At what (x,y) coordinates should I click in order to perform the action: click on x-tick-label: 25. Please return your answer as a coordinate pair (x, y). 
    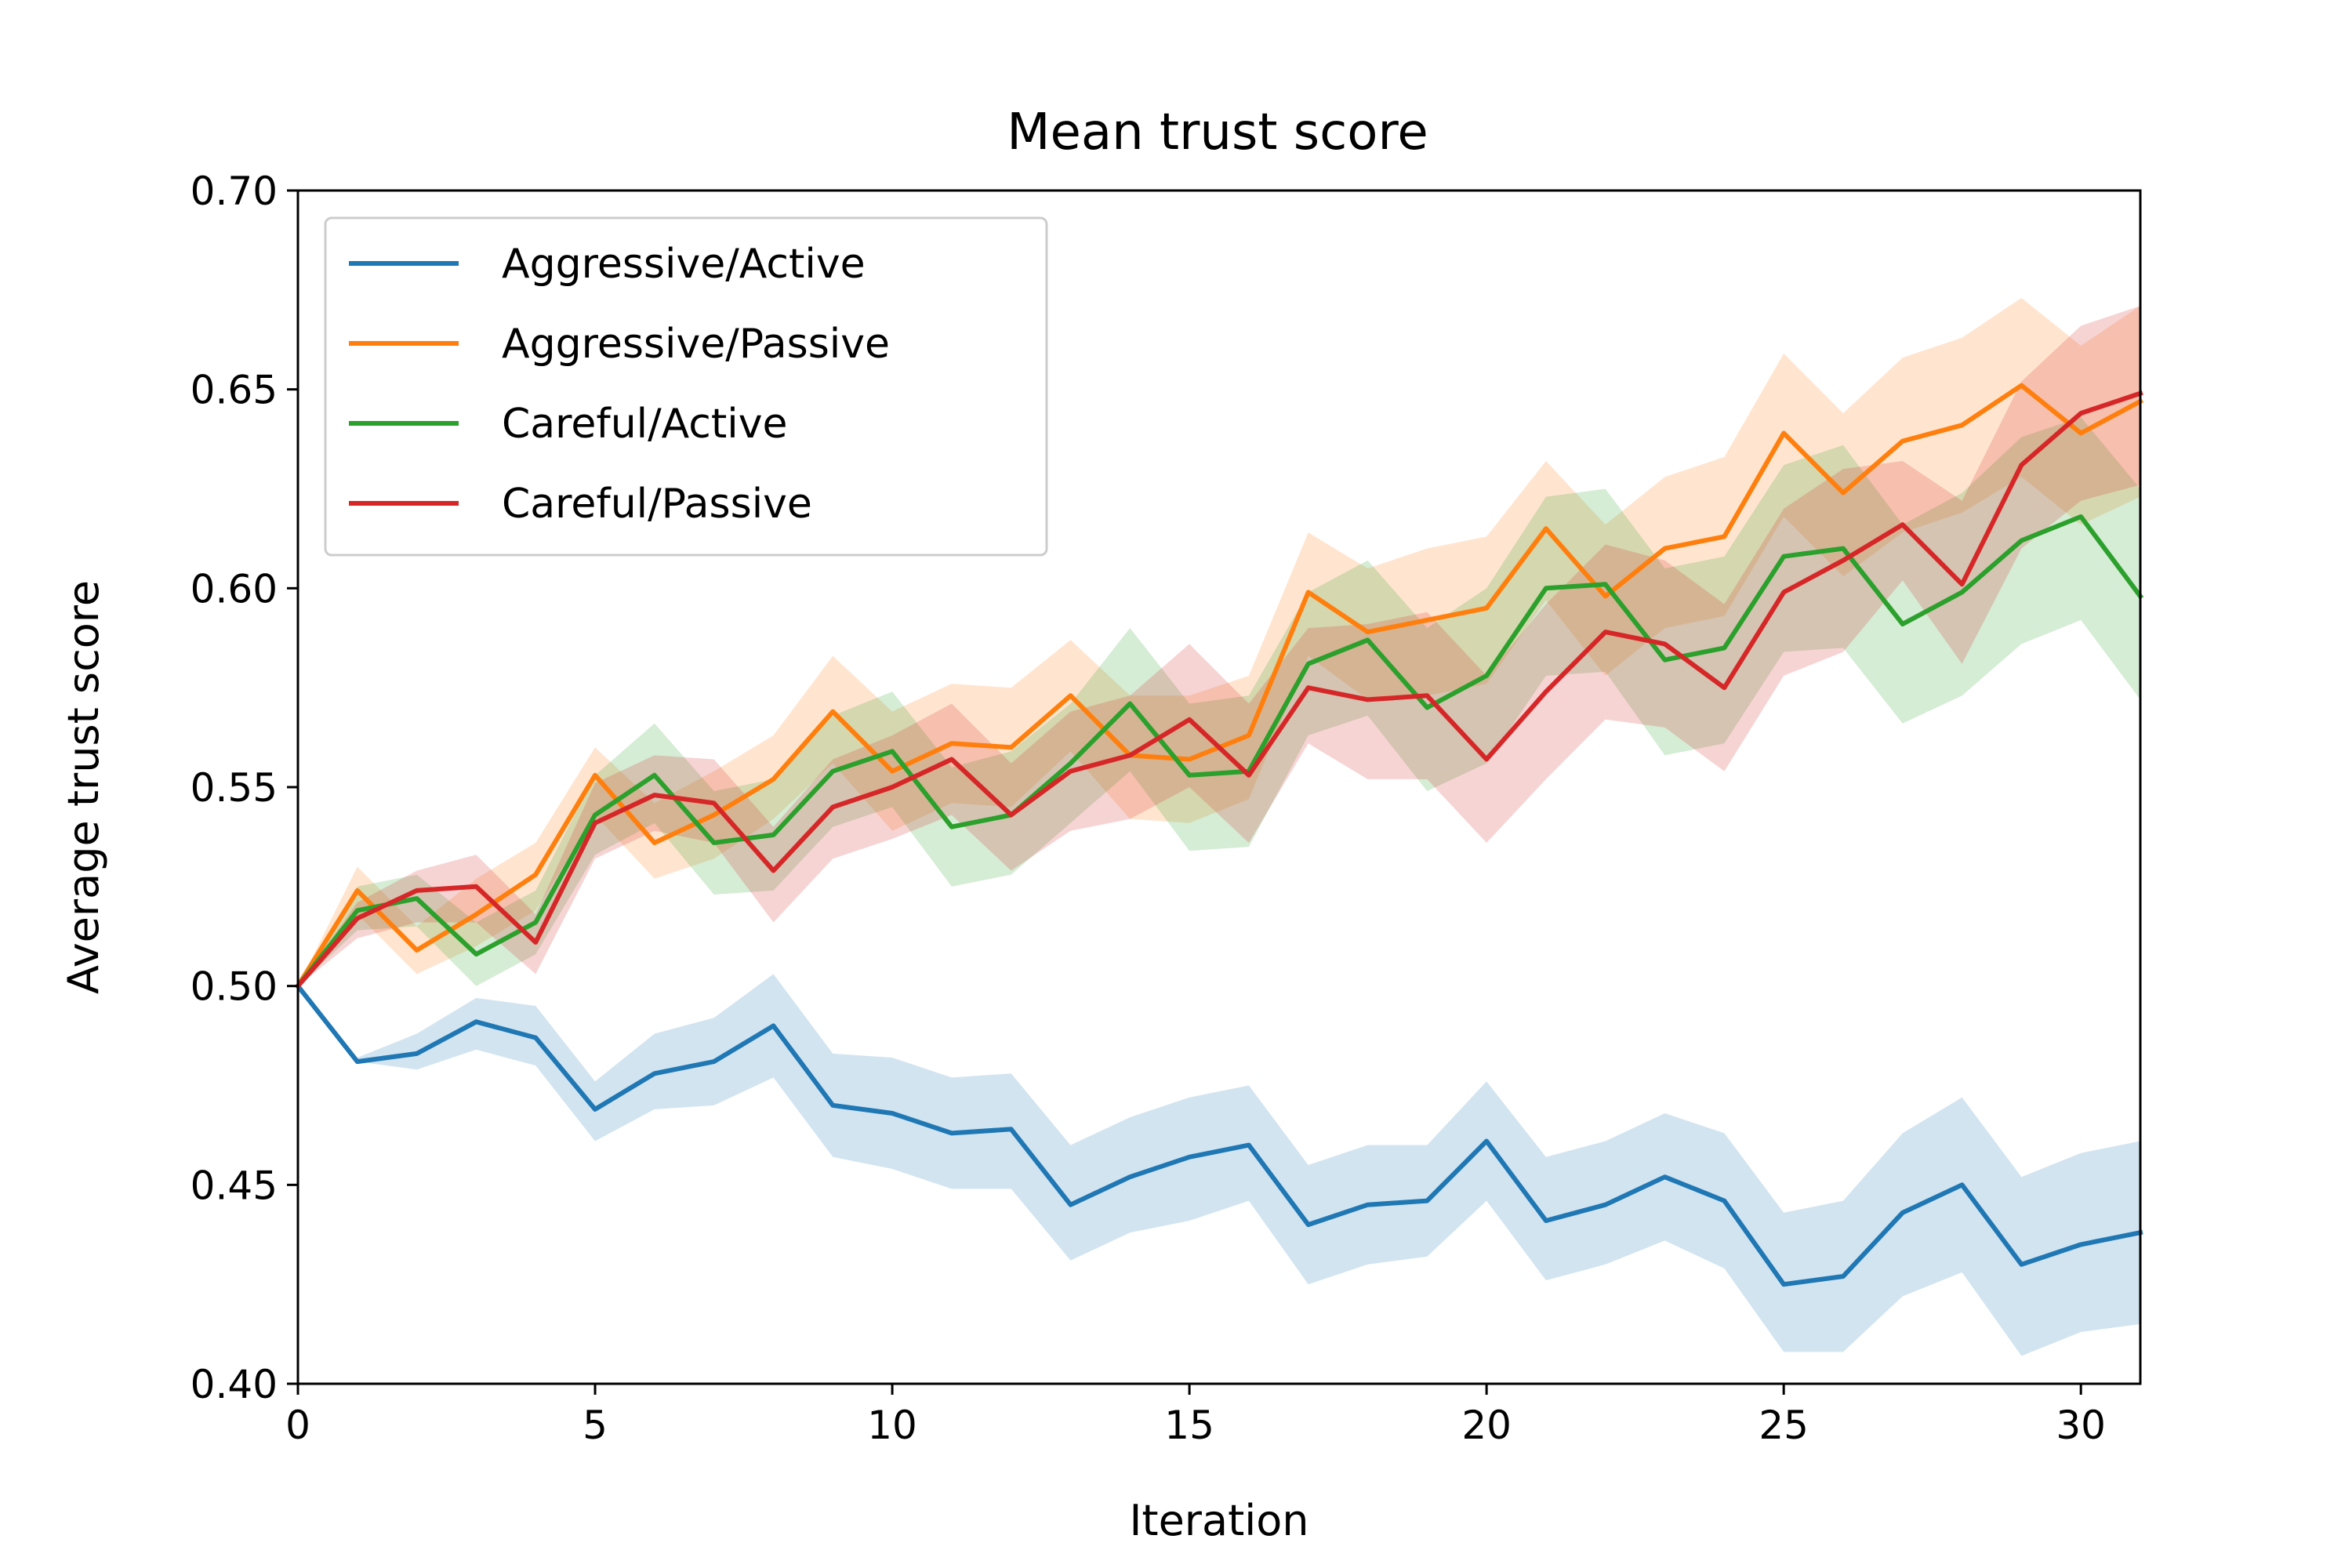
    Looking at the image, I should click on (1784, 1425).